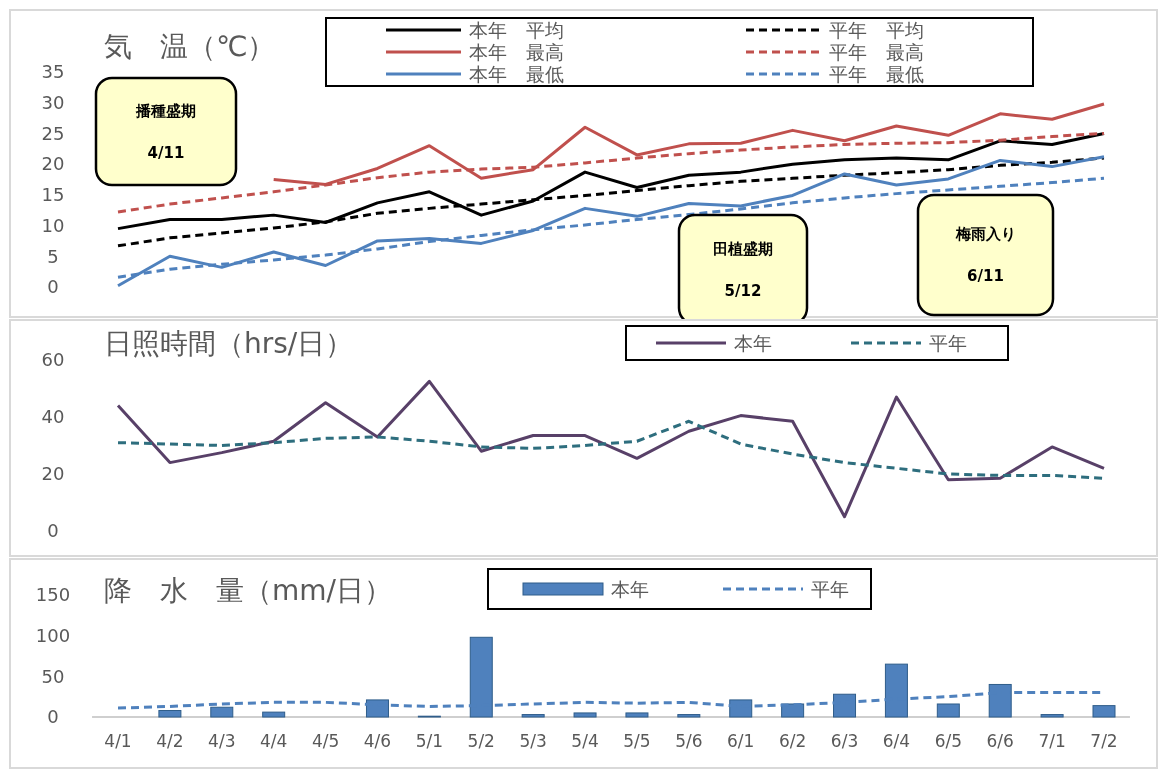 This screenshot has height=769, width=1167. Describe the element at coordinates (53, 225) in the screenshot. I see `y-tick-label: 10` at that location.